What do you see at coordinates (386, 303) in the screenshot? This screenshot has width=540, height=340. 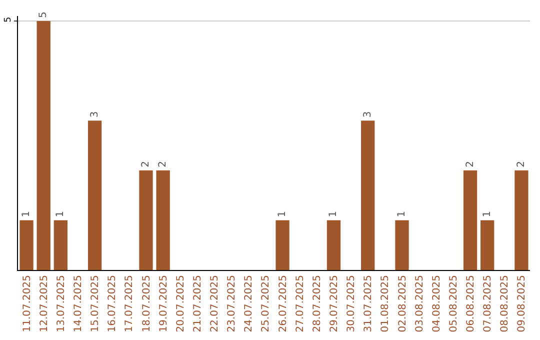 I see `x-tick-label: 01.08.2025` at bounding box center [386, 303].